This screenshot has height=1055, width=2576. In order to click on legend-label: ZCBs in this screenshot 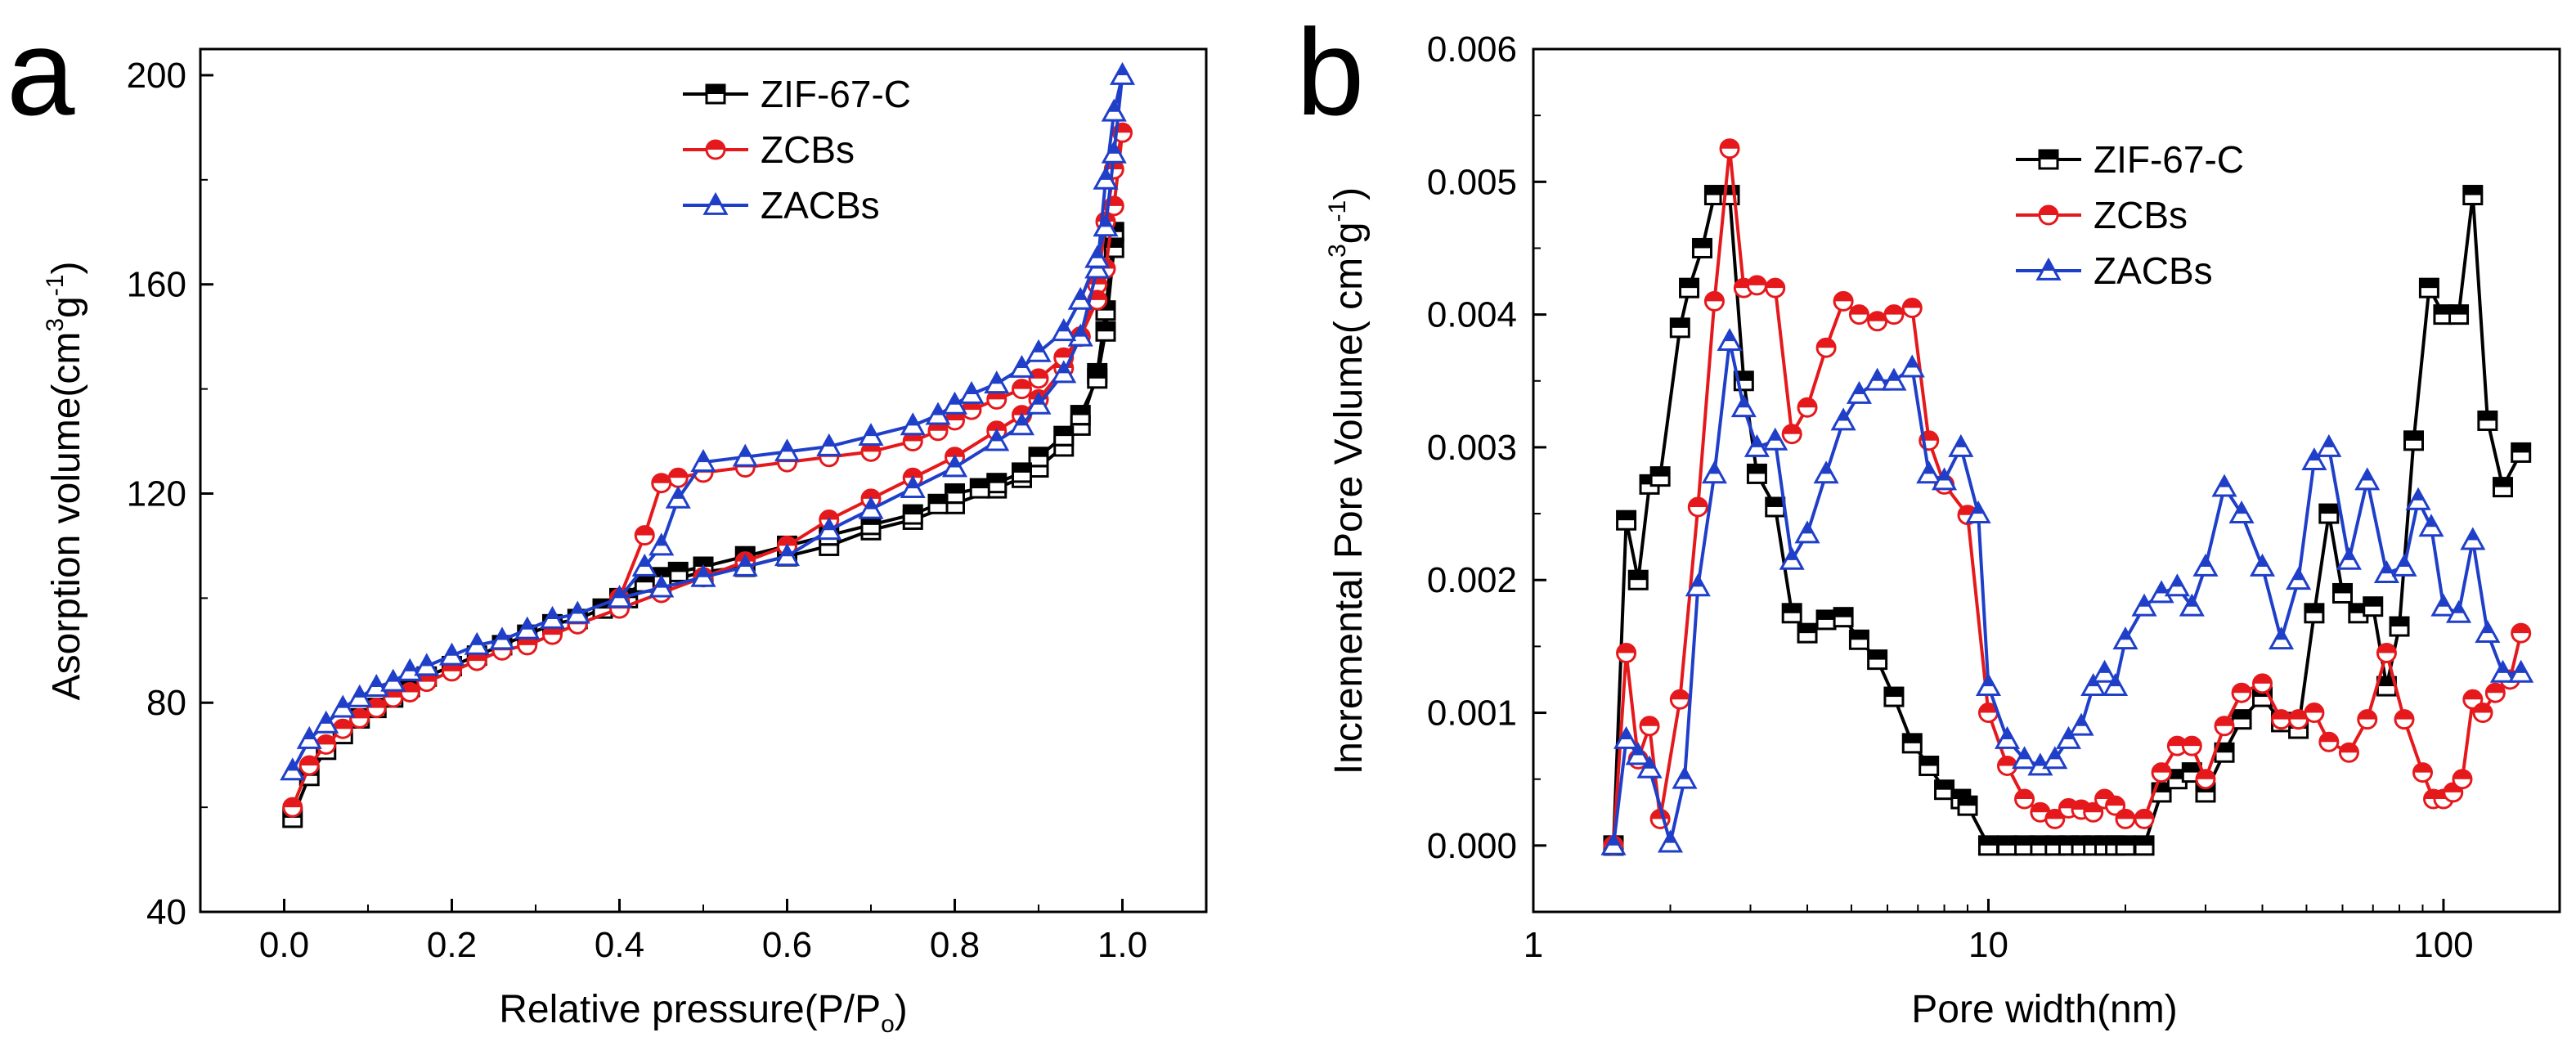, I will do `click(2141, 215)`.